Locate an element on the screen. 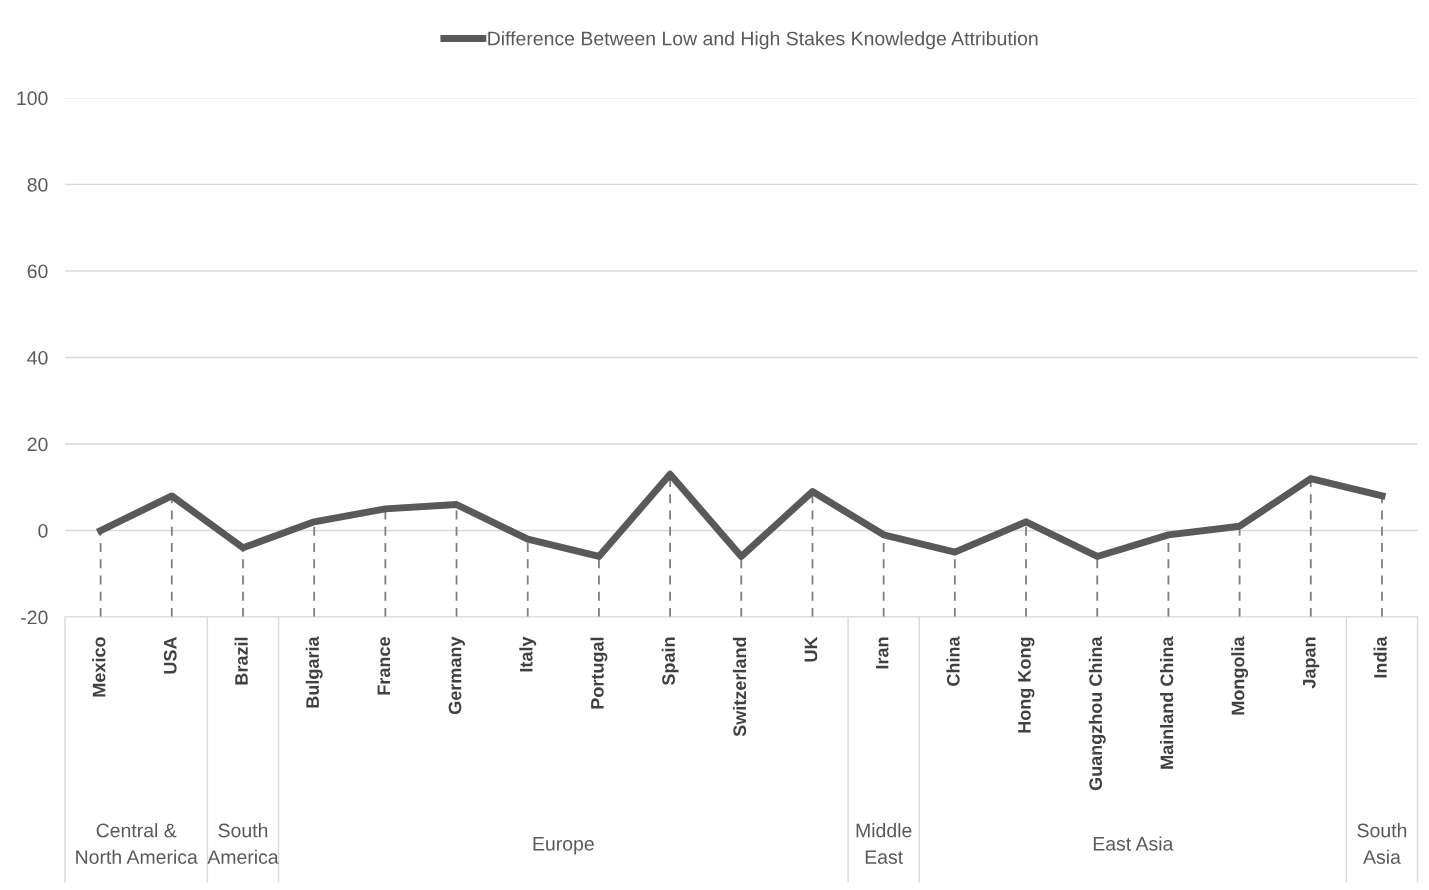 This screenshot has height=890, width=1429. x-tick-label: Mexico is located at coordinates (99, 667).